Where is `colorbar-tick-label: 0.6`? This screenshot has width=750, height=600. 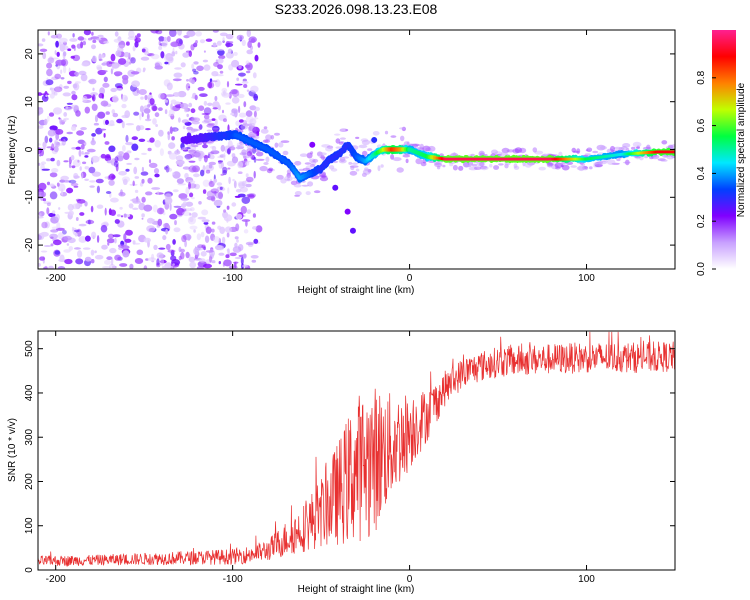 colorbar-tick-label: 0.6 is located at coordinates (701, 125).